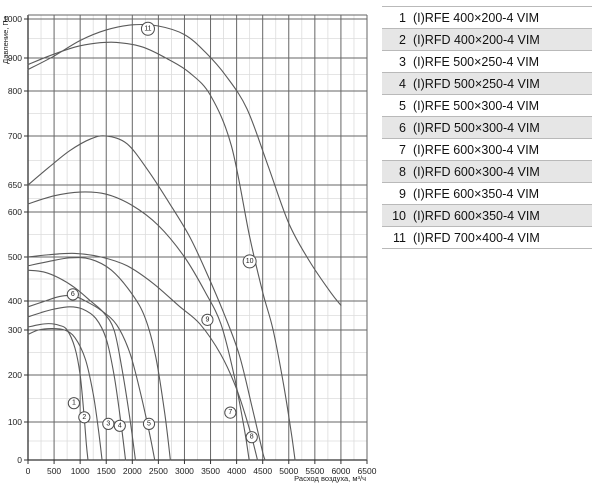 This screenshot has width=600, height=489. Describe the element at coordinates (15, 301) in the screenshot. I see `y-tick-label: 400` at that location.